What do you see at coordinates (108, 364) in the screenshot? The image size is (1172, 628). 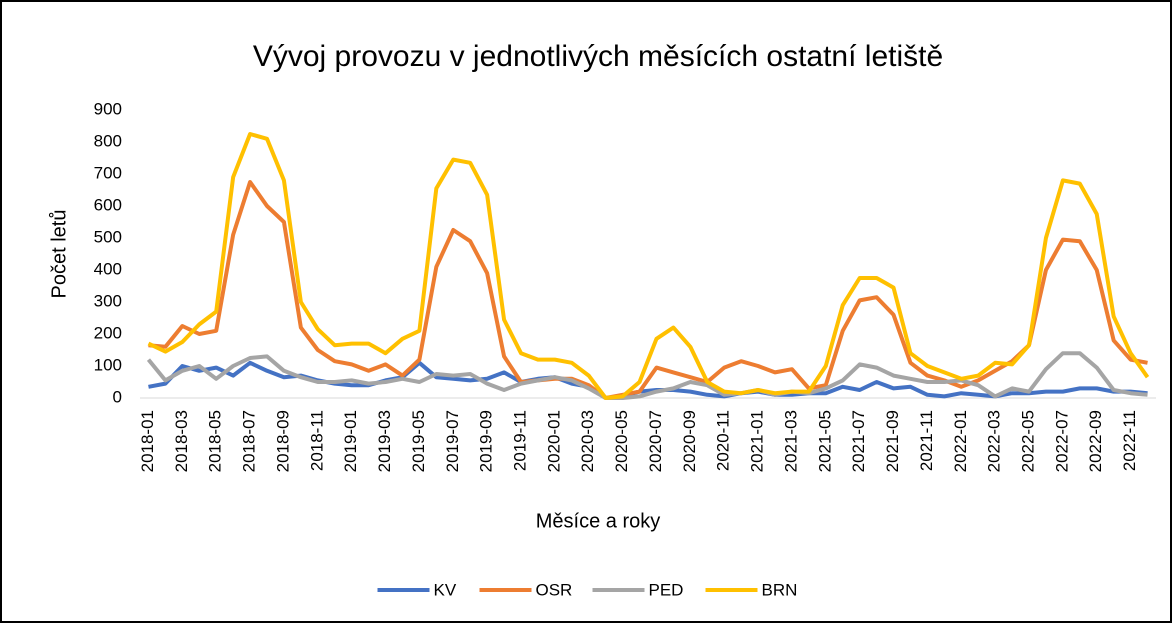 I see `y-tick-label: 100` at bounding box center [108, 364].